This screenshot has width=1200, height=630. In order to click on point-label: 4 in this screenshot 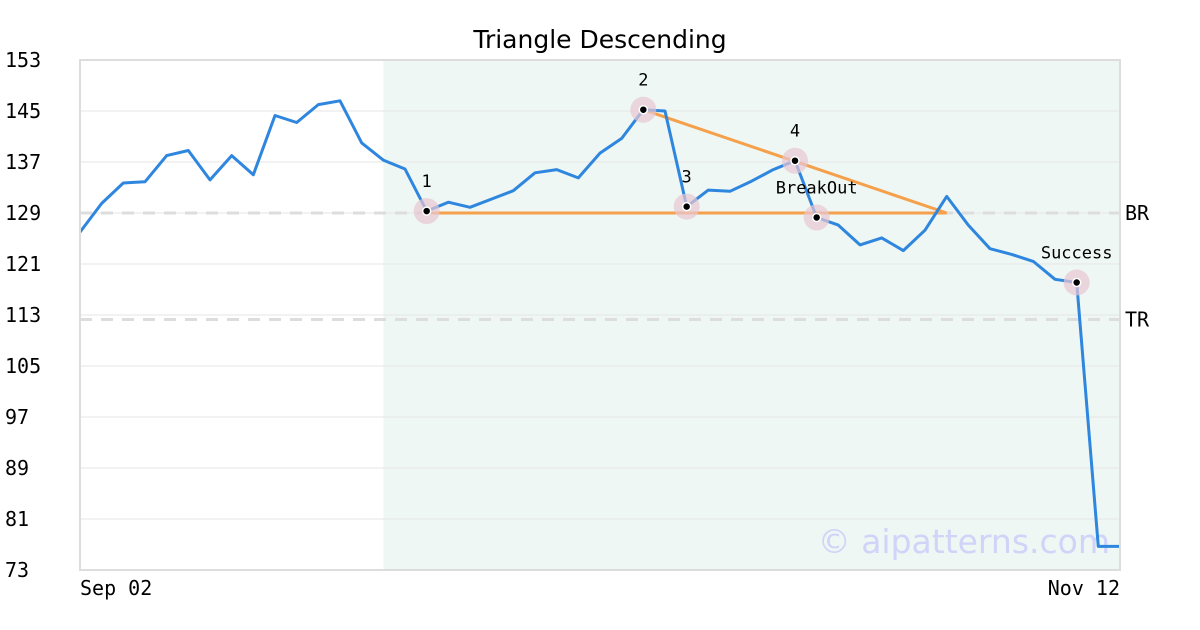, I will do `click(795, 132)`.